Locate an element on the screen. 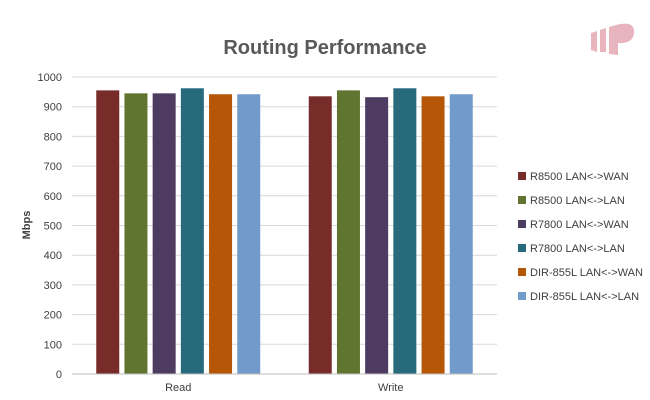 This screenshot has height=400, width=650. y-tick-label: 0 is located at coordinates (59, 375).